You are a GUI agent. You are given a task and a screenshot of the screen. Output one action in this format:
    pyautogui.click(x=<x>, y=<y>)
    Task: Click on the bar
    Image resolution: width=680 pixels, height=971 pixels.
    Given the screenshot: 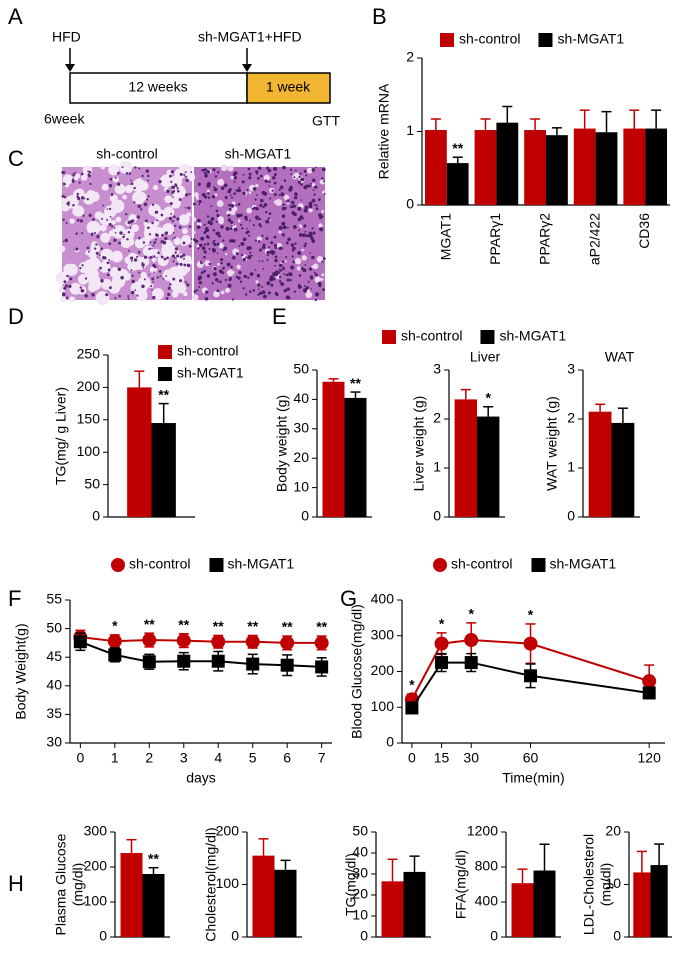 What is the action you would take?
    pyautogui.click(x=584, y=166)
    